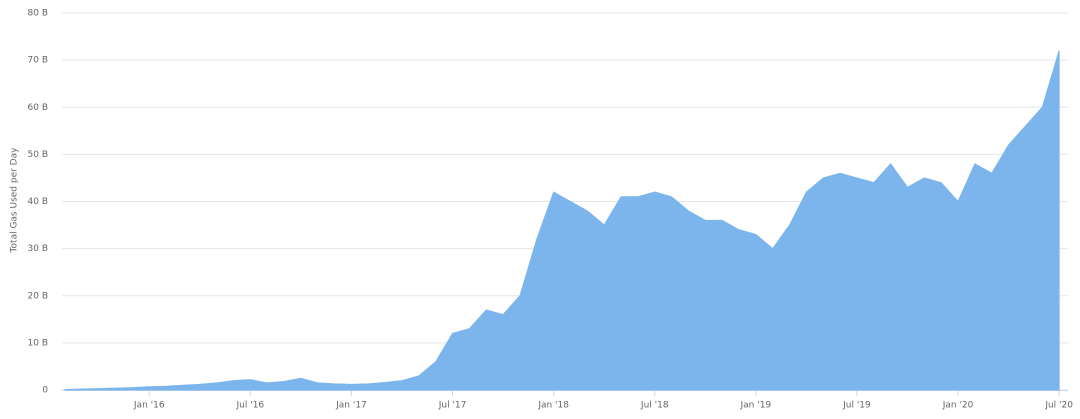 This screenshot has height=419, width=1080. Describe the element at coordinates (15, 200) in the screenshot. I see `y-axis-label: Total Gas Used per Day` at that location.